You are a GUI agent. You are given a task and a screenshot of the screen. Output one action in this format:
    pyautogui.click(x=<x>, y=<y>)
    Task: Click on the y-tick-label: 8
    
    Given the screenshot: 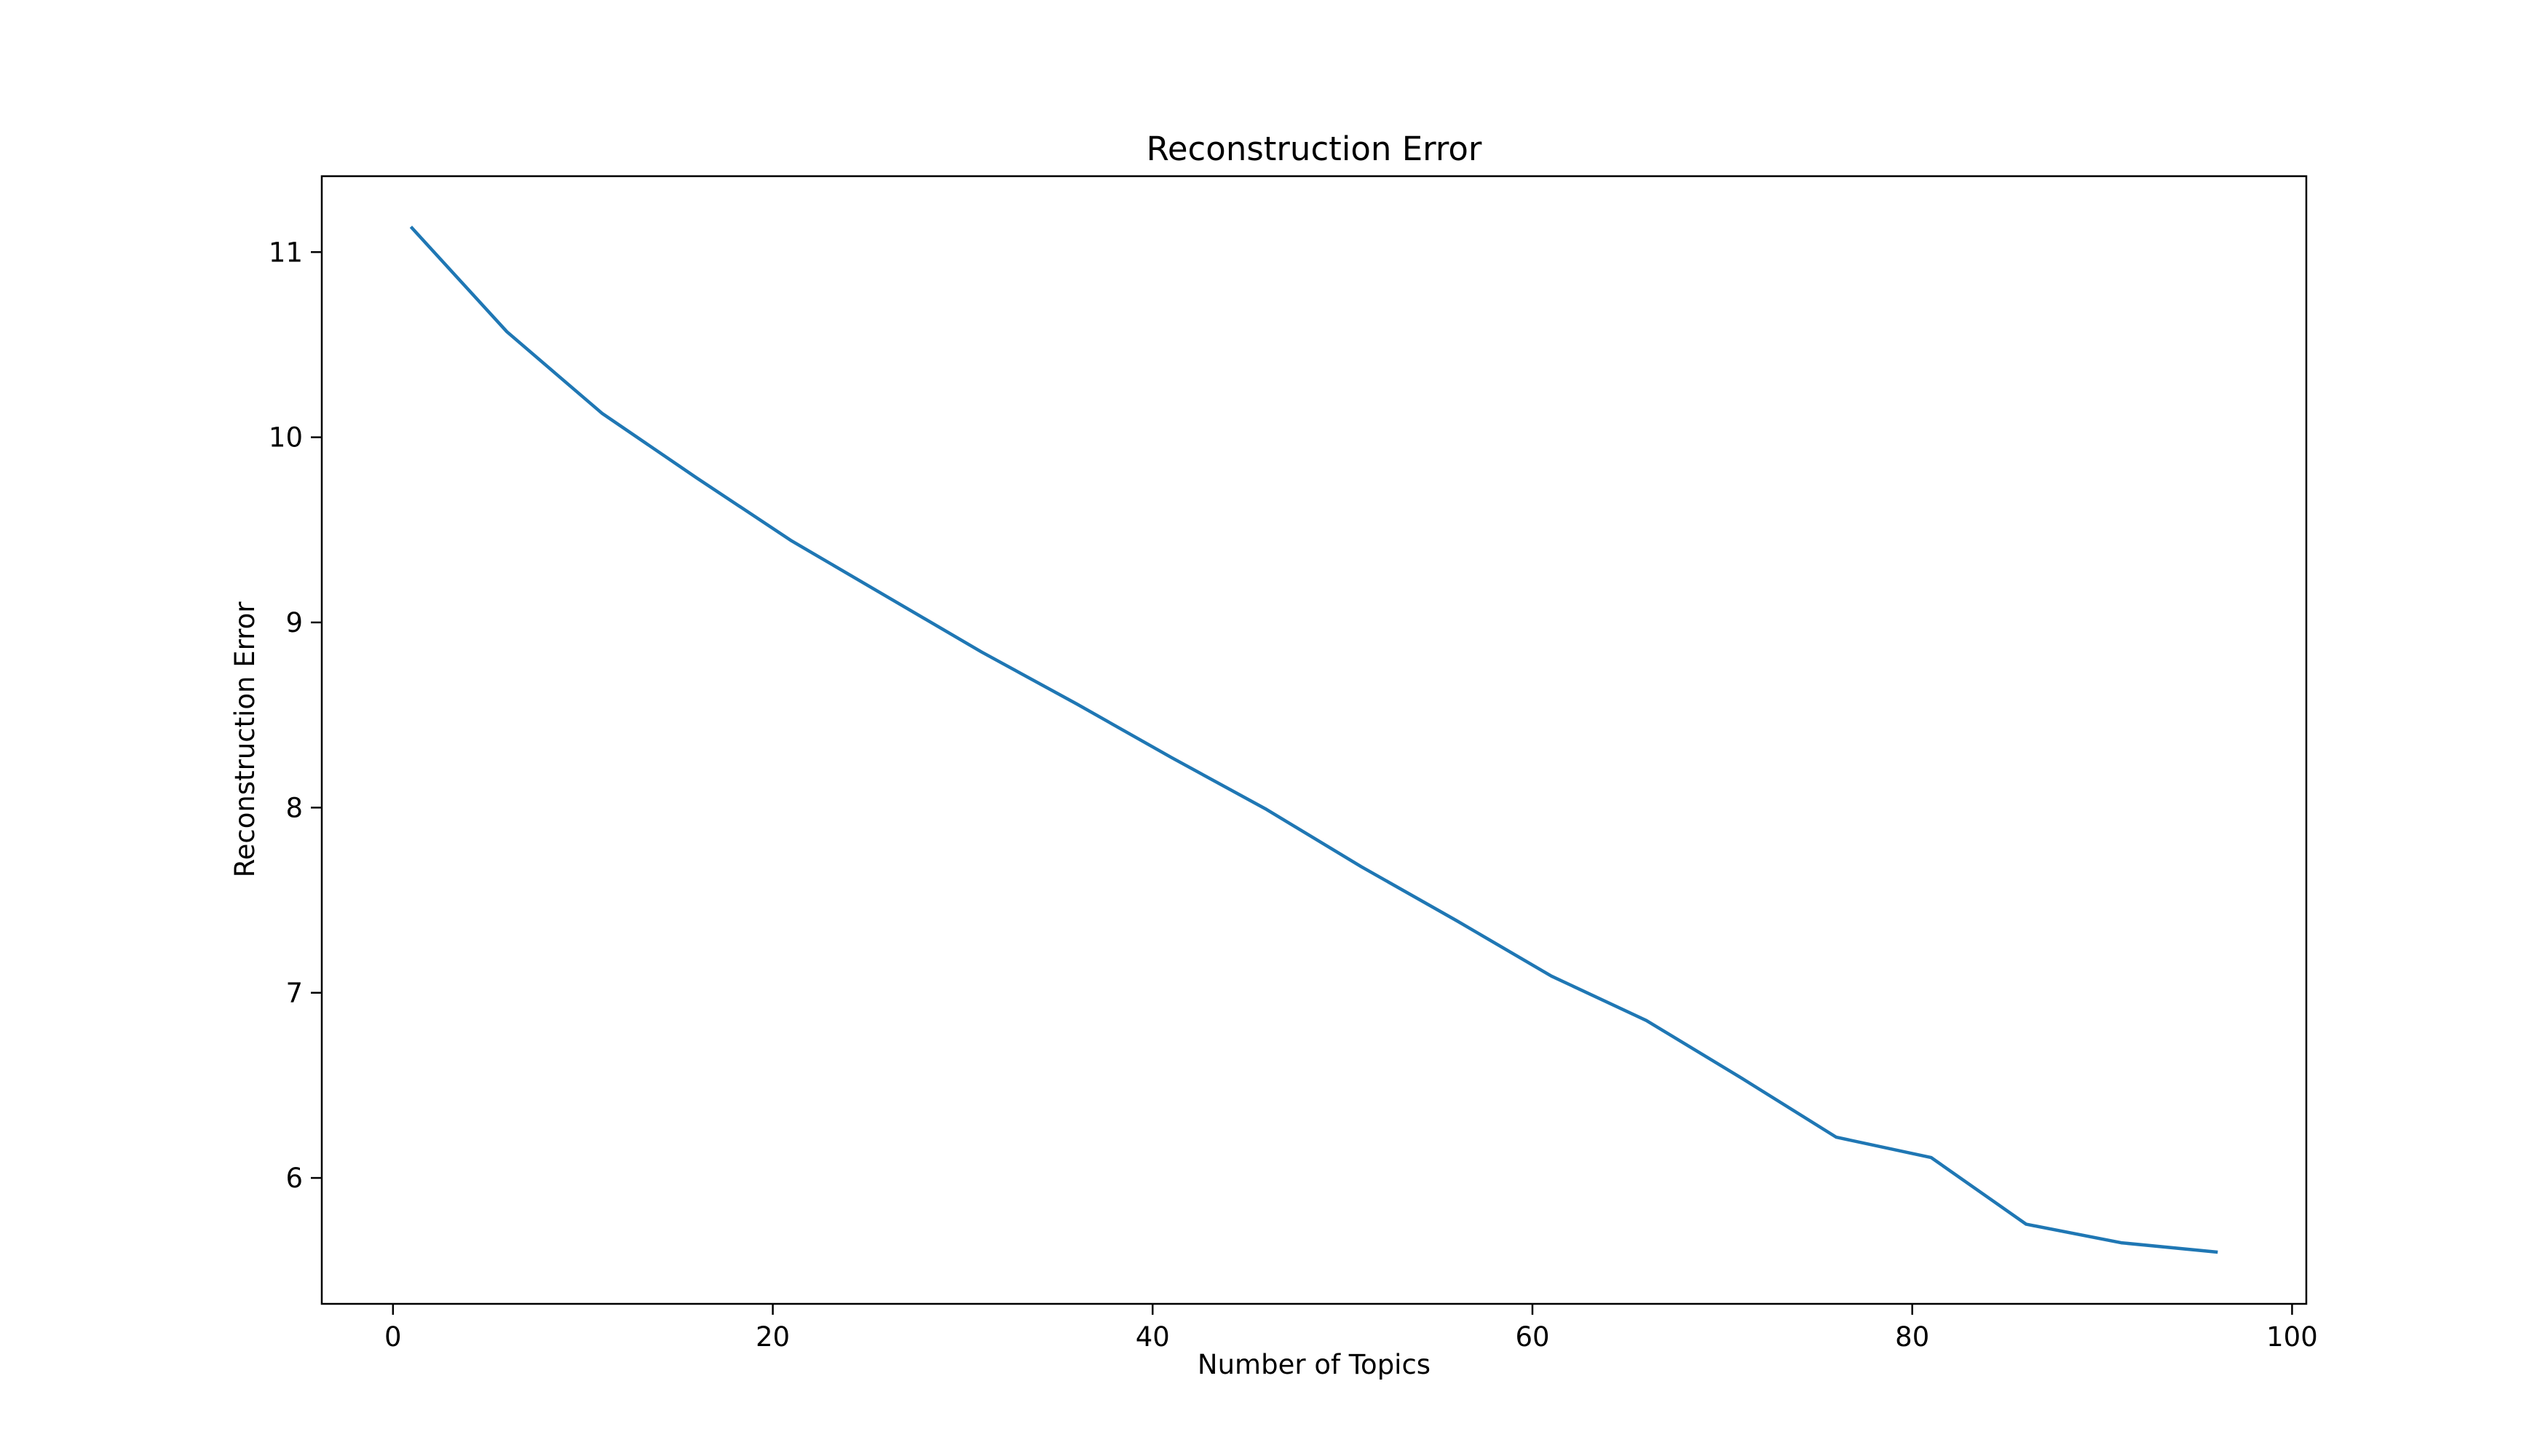 What is the action you would take?
    pyautogui.click(x=294, y=807)
    